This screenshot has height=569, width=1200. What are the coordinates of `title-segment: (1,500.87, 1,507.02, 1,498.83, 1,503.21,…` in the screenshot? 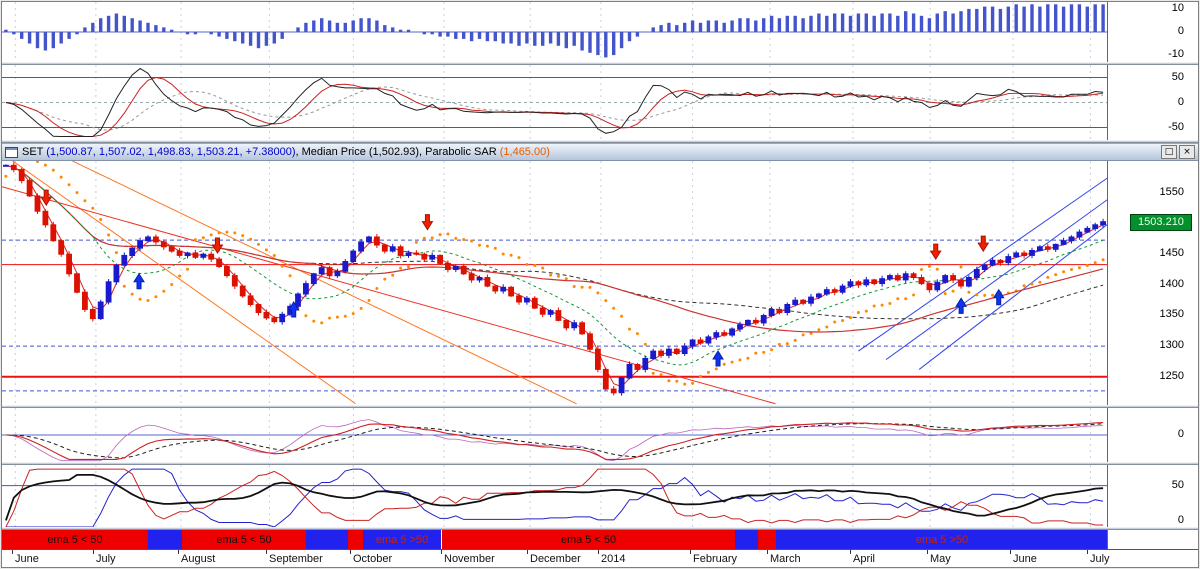 It's located at (171, 152).